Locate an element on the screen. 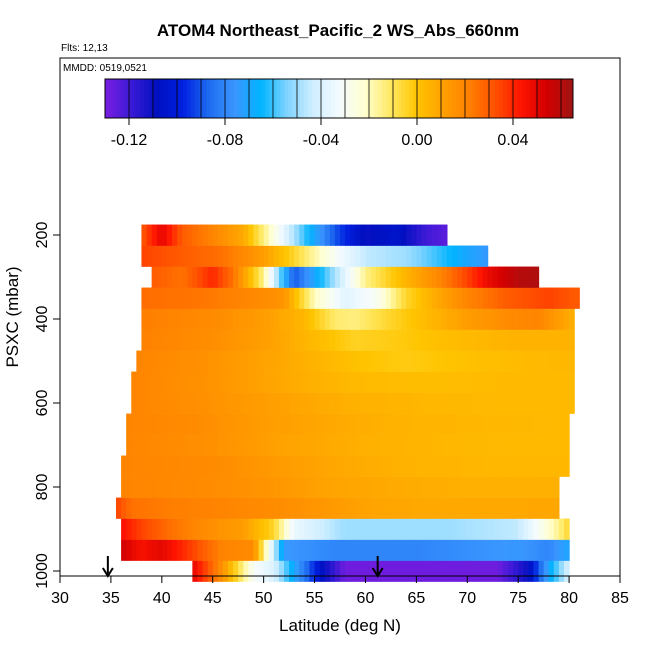 This screenshot has height=650, width=650. y-tick-label: 600 is located at coordinates (42, 403).